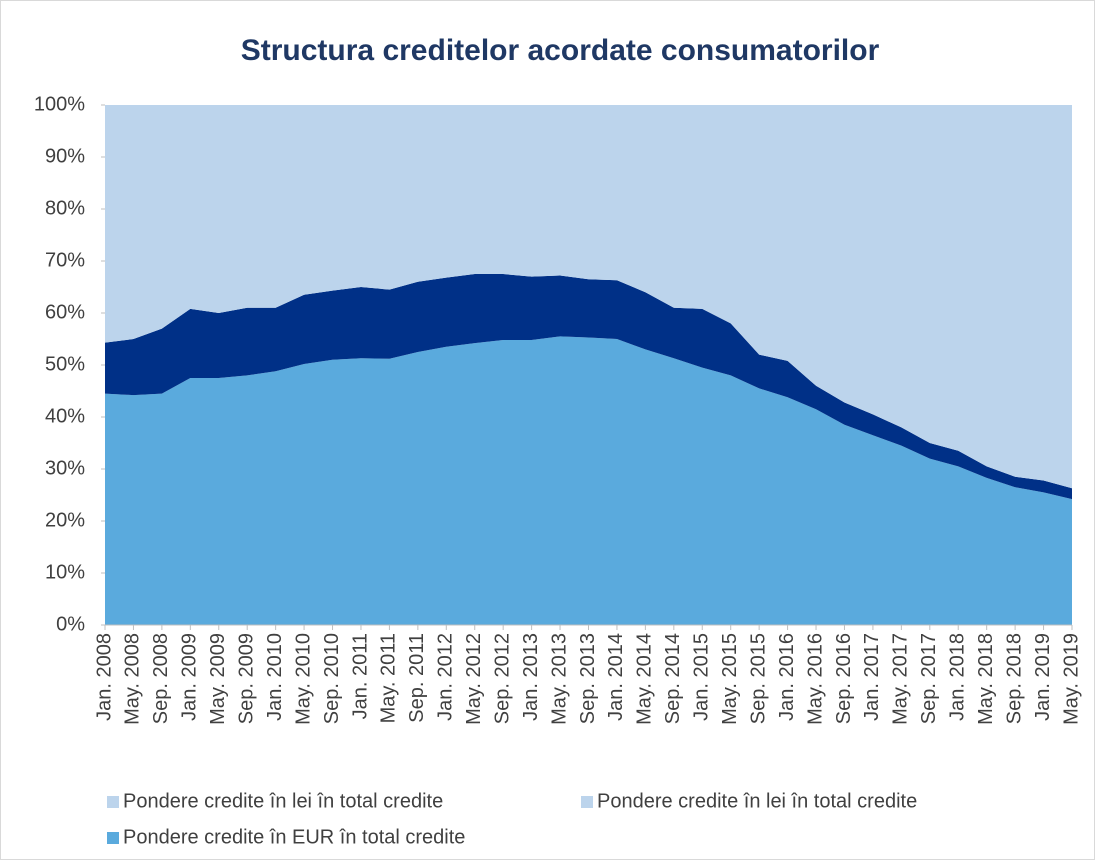  What do you see at coordinates (65, 468) in the screenshot?
I see `y-tick-label: 30%` at bounding box center [65, 468].